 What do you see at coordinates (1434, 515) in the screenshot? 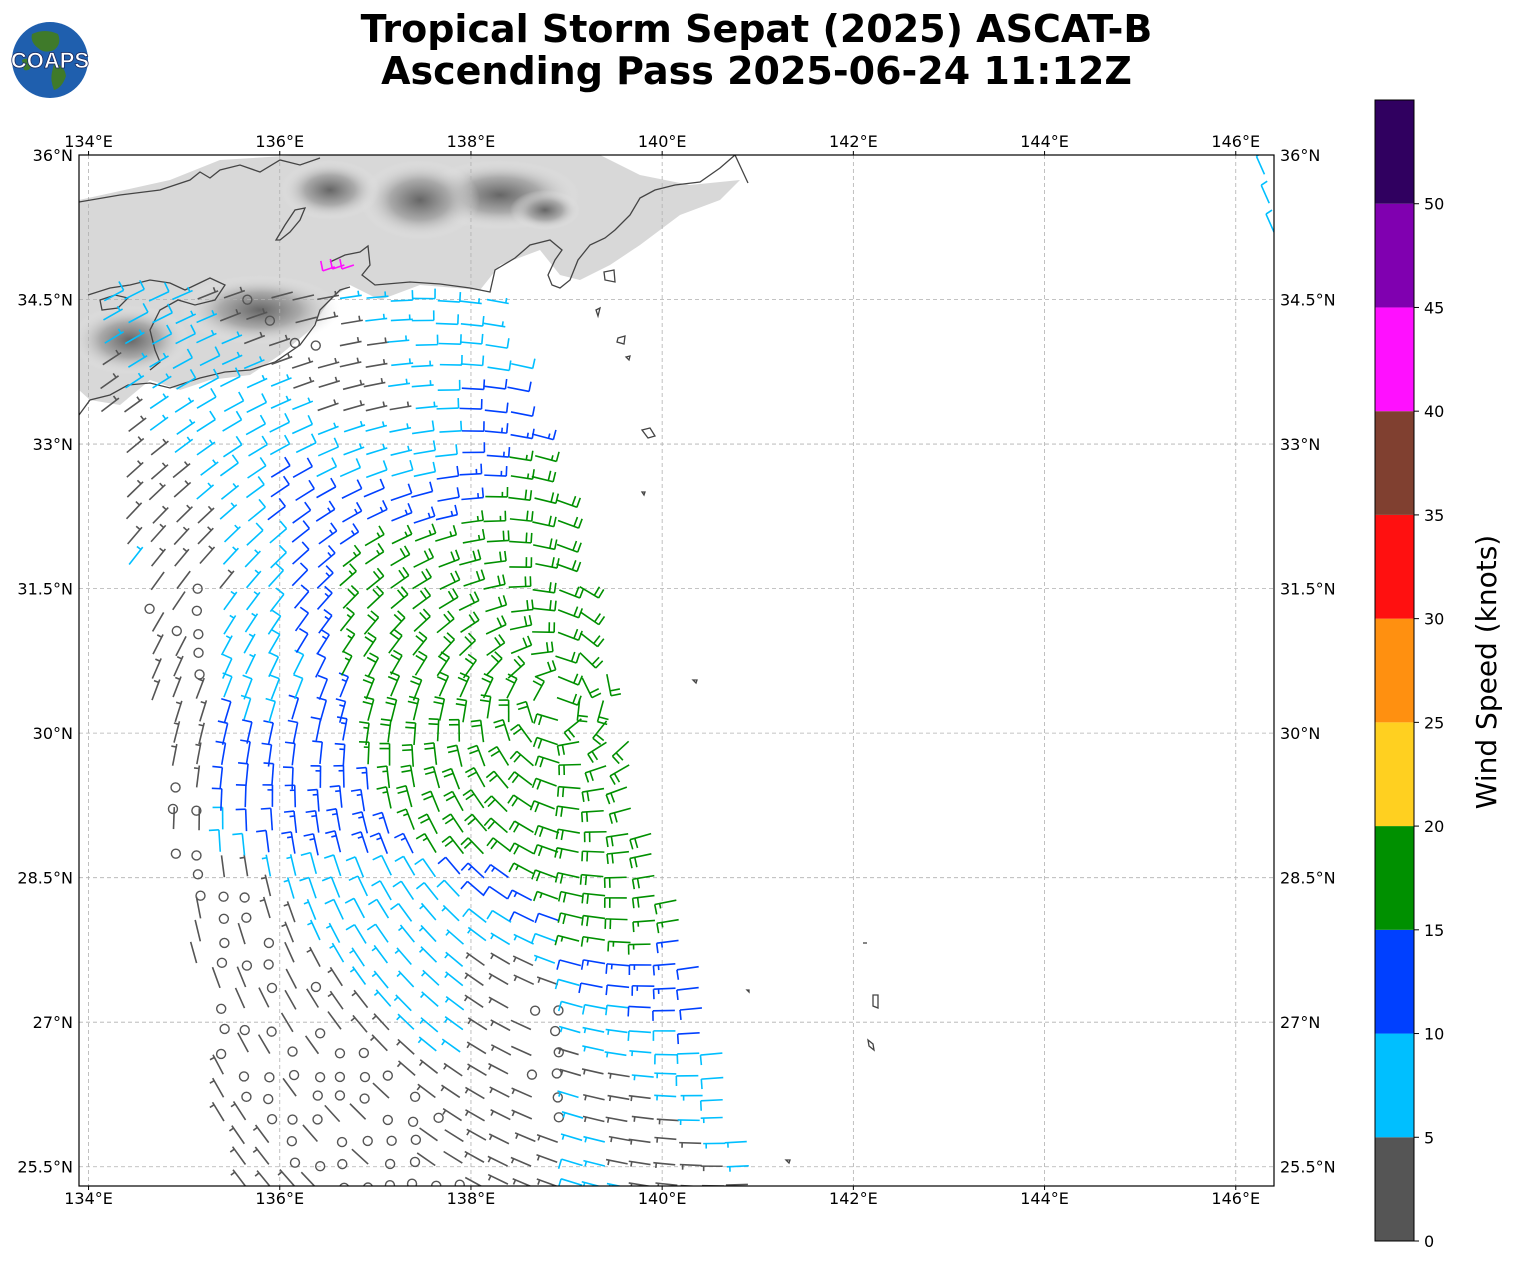
I see `colorbar-tick-label: 35` at bounding box center [1434, 515].